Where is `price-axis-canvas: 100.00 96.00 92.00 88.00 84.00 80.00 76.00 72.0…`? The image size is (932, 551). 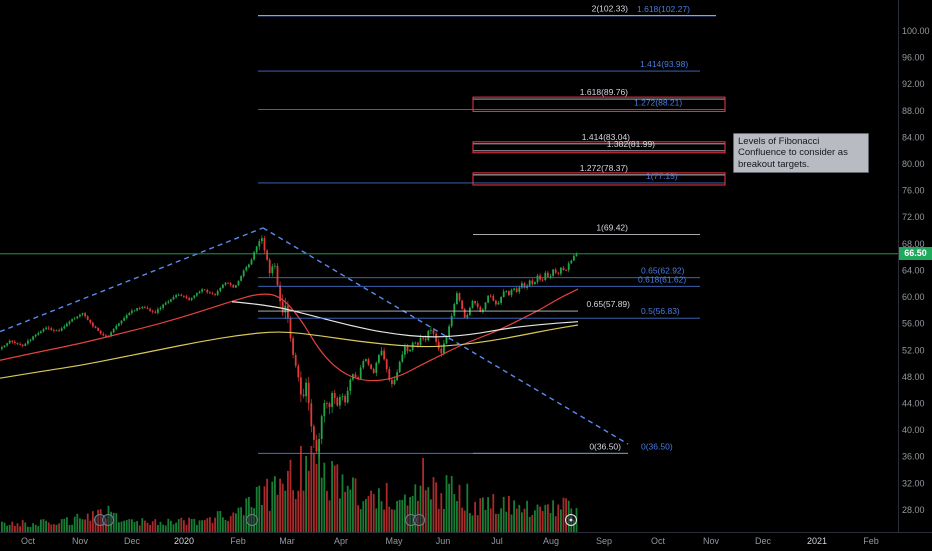 price-axis-canvas: 100.00 96.00 92.00 88.00 84.00 80.00 76.00 72.0… is located at coordinates (916, 270).